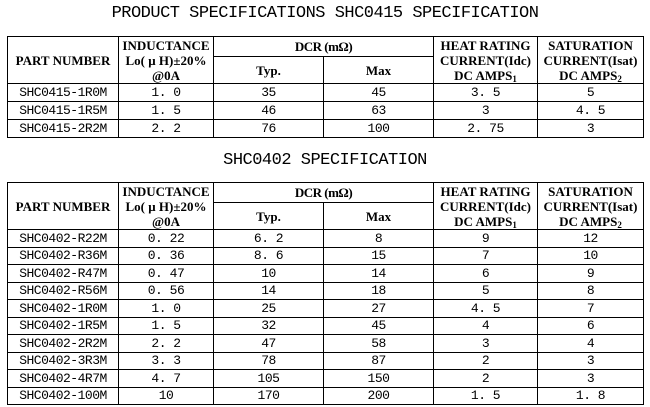 The height and width of the screenshot is (407, 650). What do you see at coordinates (485, 45) in the screenshot?
I see `heat-line-1: HEAT RATING` at bounding box center [485, 45].